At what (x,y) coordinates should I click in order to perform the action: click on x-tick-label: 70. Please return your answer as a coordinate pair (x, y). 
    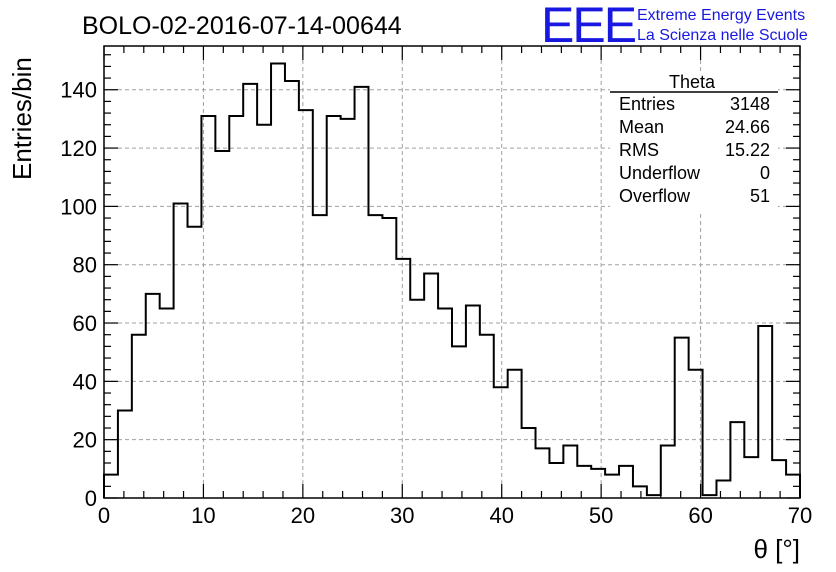
    Looking at the image, I should click on (800, 515).